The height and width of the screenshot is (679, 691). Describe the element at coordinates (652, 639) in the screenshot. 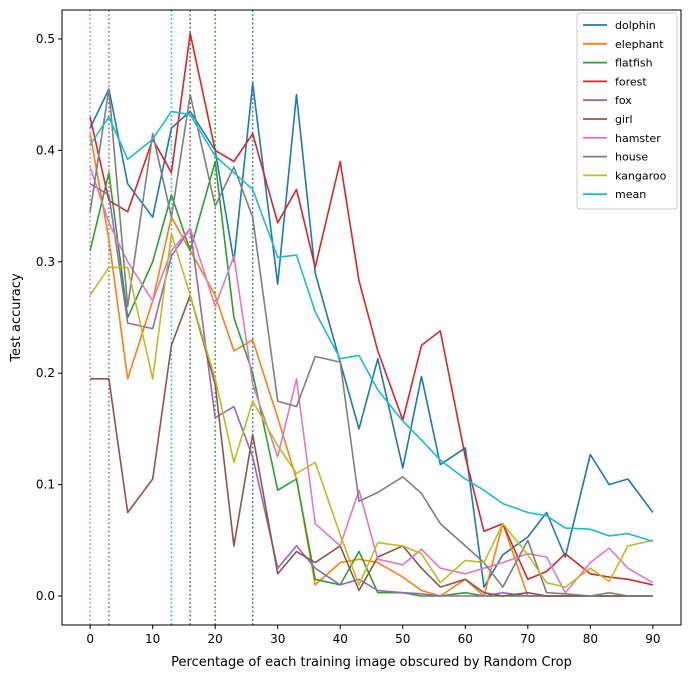

I see `x-tick-label: 90` at that location.